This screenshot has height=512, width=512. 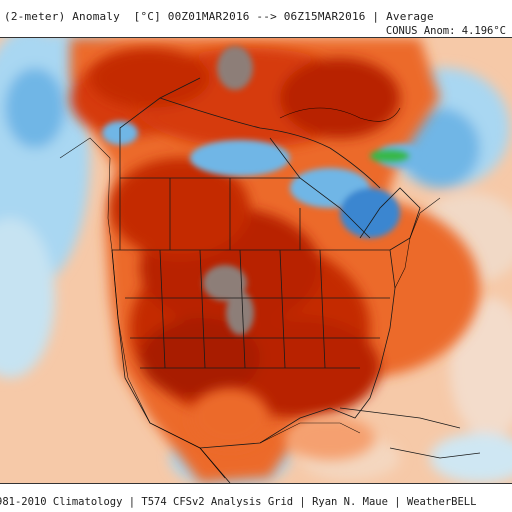 I want to click on hudson-cold-patch, so click(x=240, y=158).